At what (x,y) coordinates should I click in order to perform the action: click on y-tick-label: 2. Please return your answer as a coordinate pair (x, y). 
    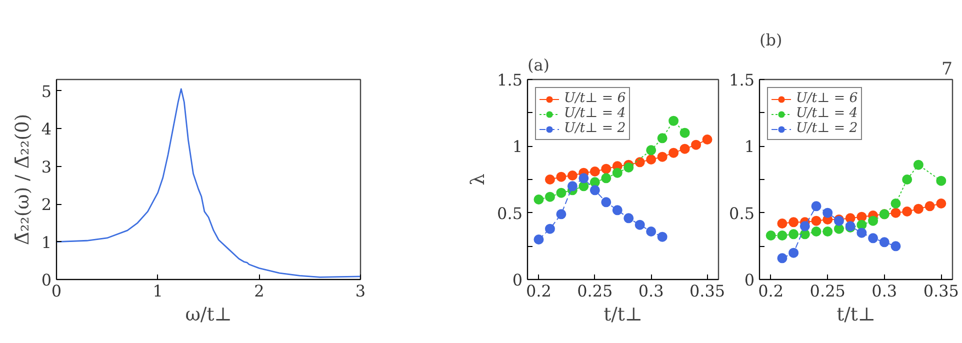
    Looking at the image, I should click on (46, 204).